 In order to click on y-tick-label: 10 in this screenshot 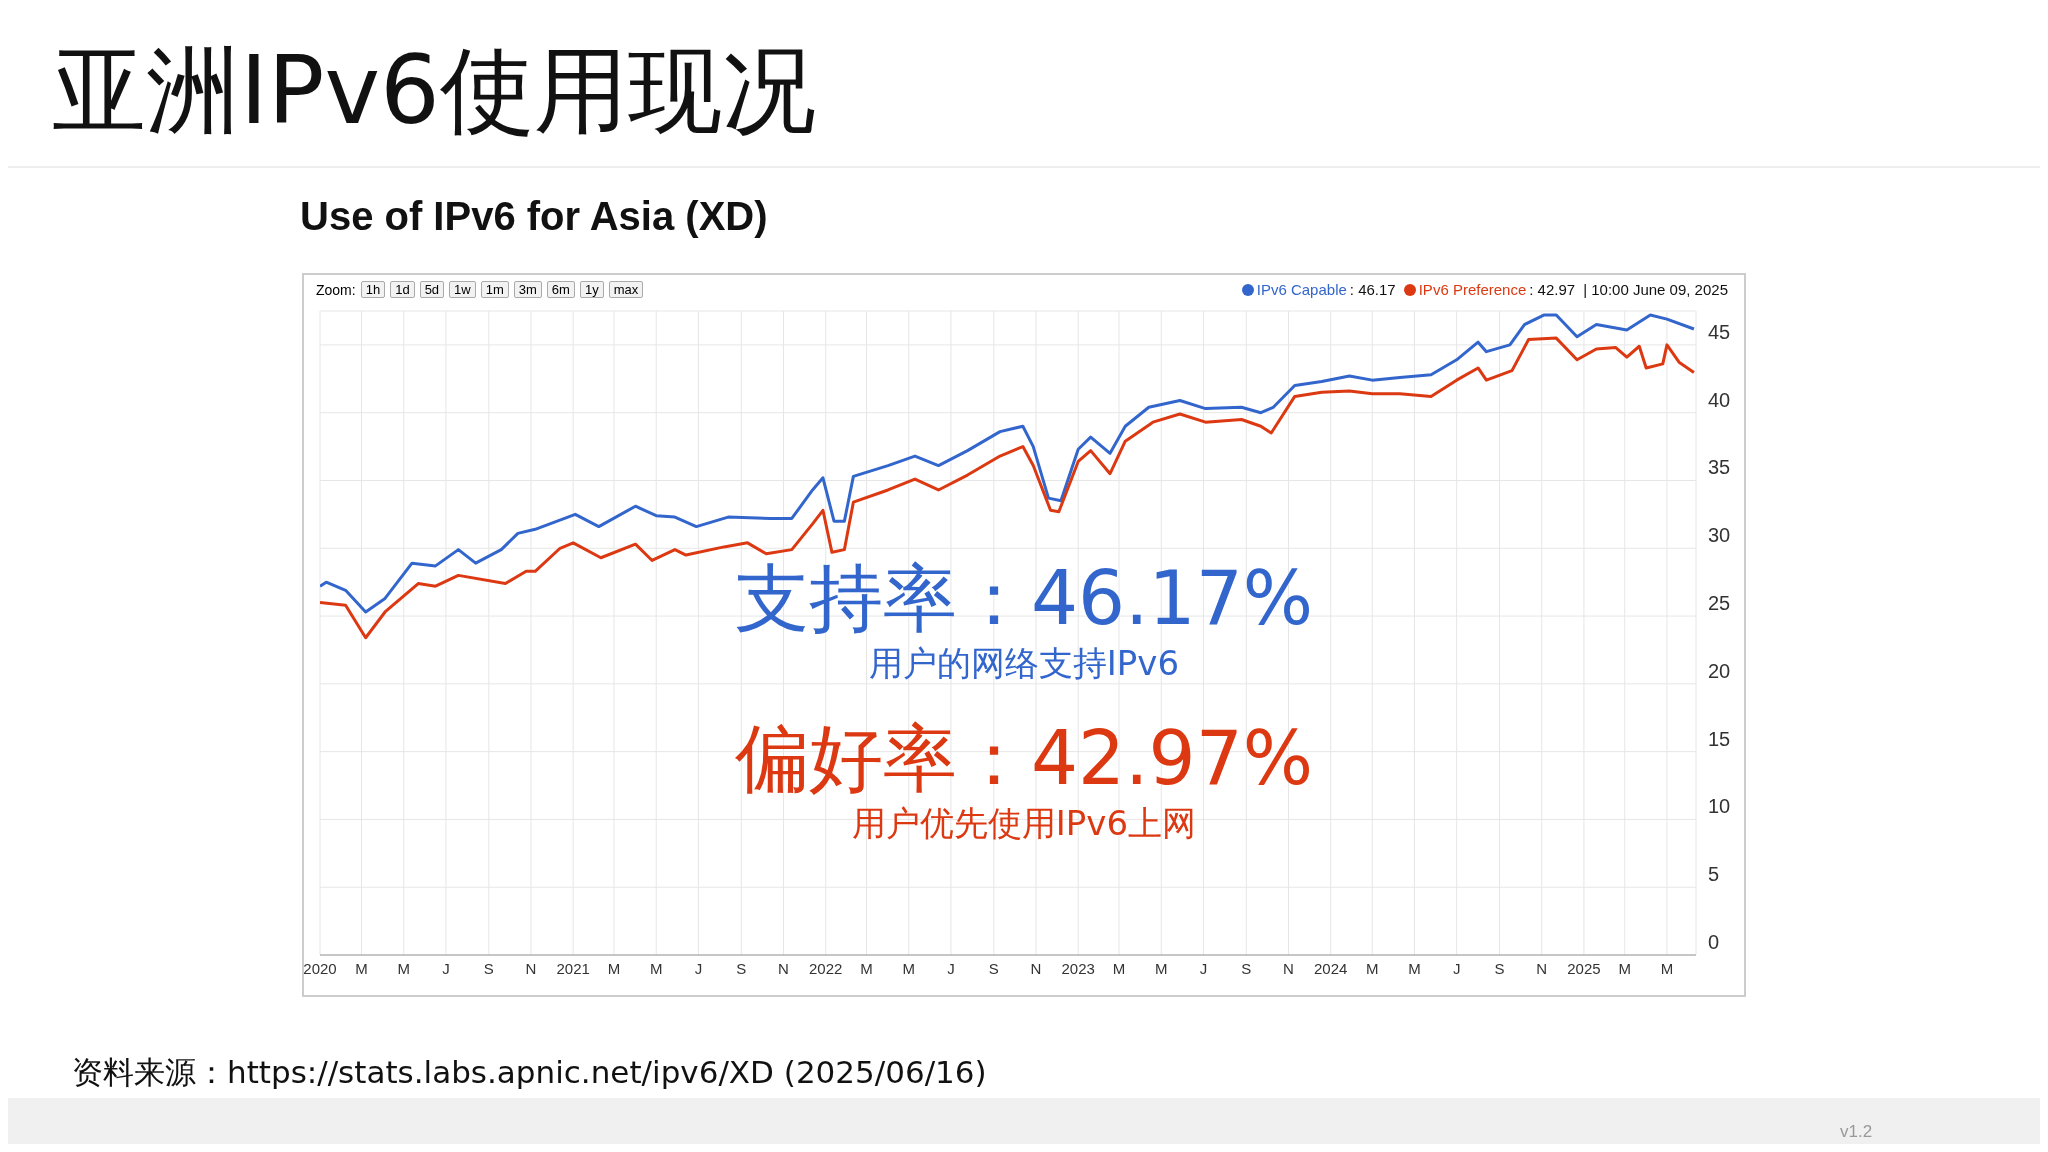, I will do `click(1719, 806)`.